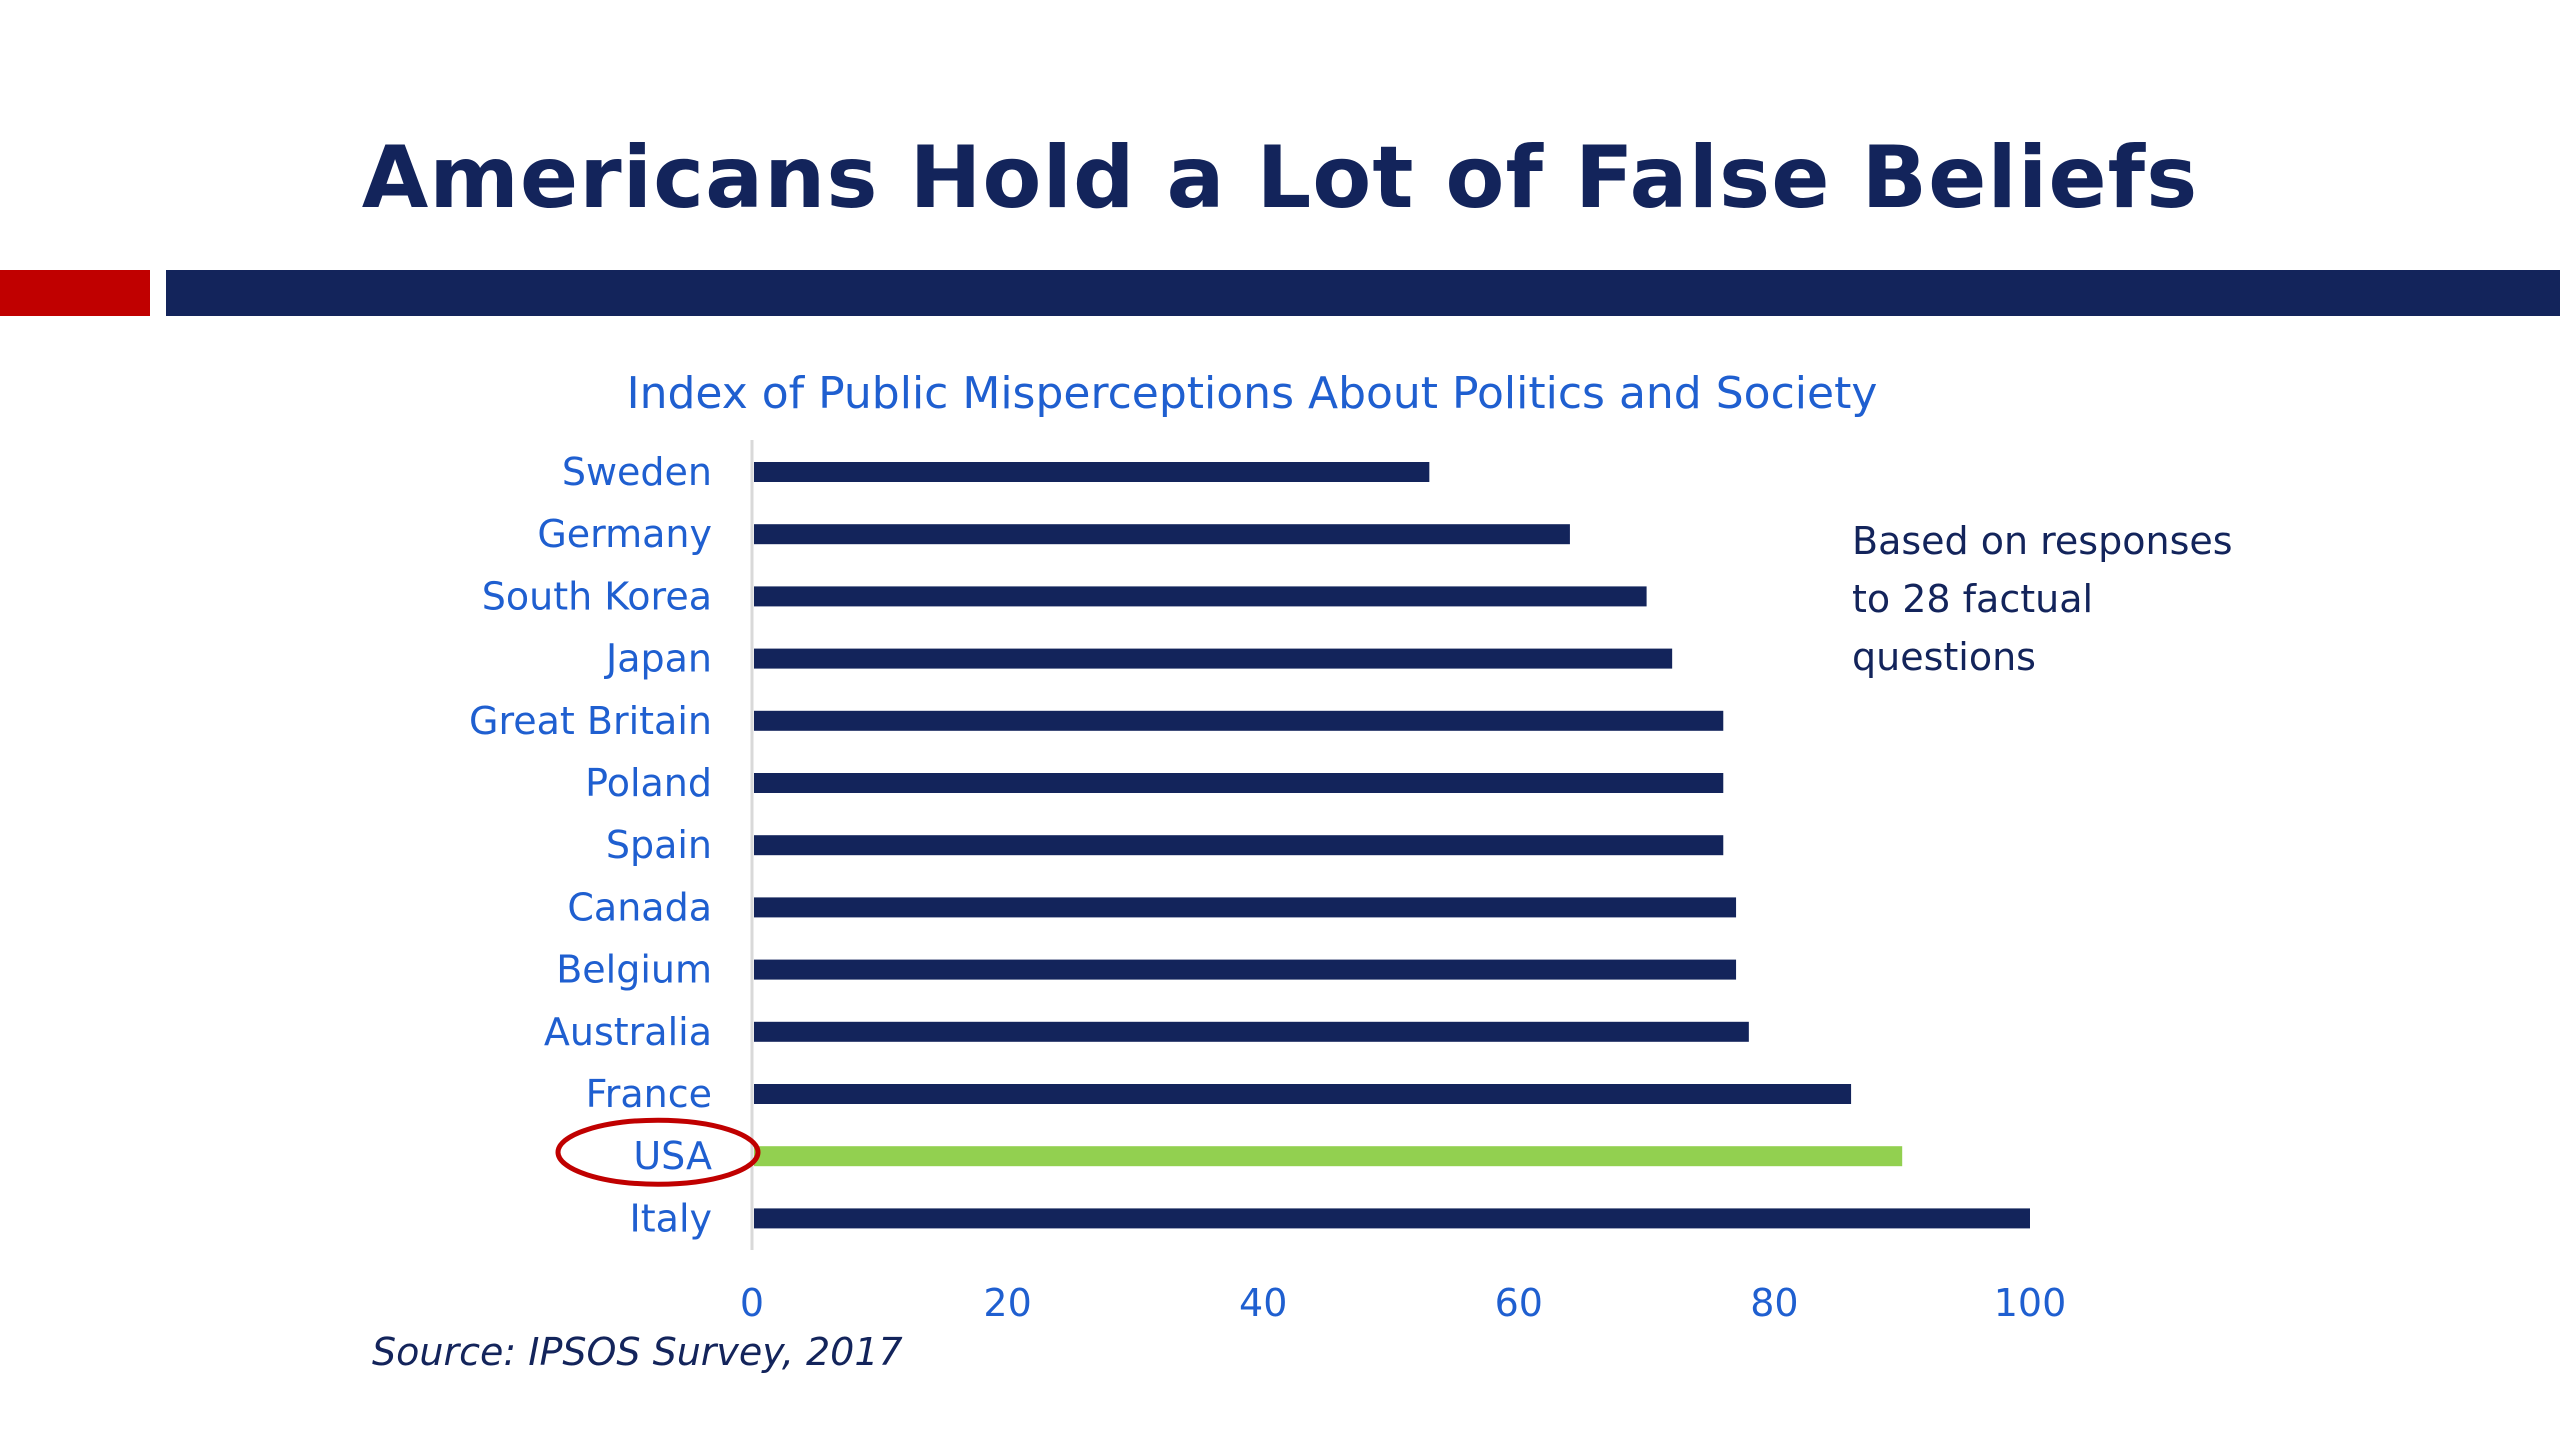 The height and width of the screenshot is (1440, 2560). Describe the element at coordinates (1200, 596) in the screenshot. I see `bar-south-korea` at that location.